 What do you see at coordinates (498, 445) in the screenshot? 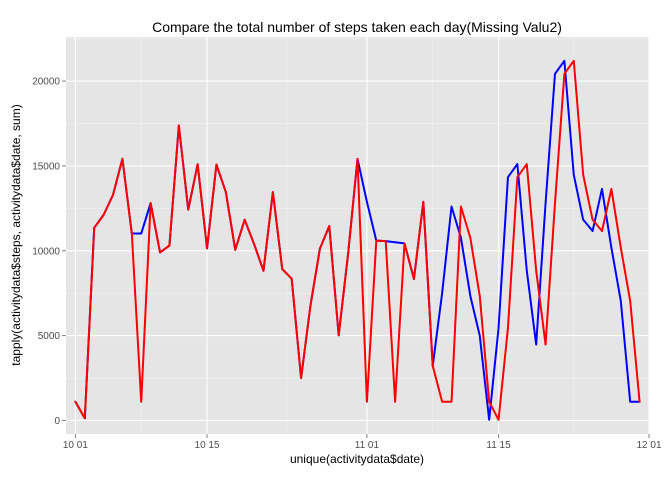
I see `x-tick-label: 11 15` at bounding box center [498, 445].